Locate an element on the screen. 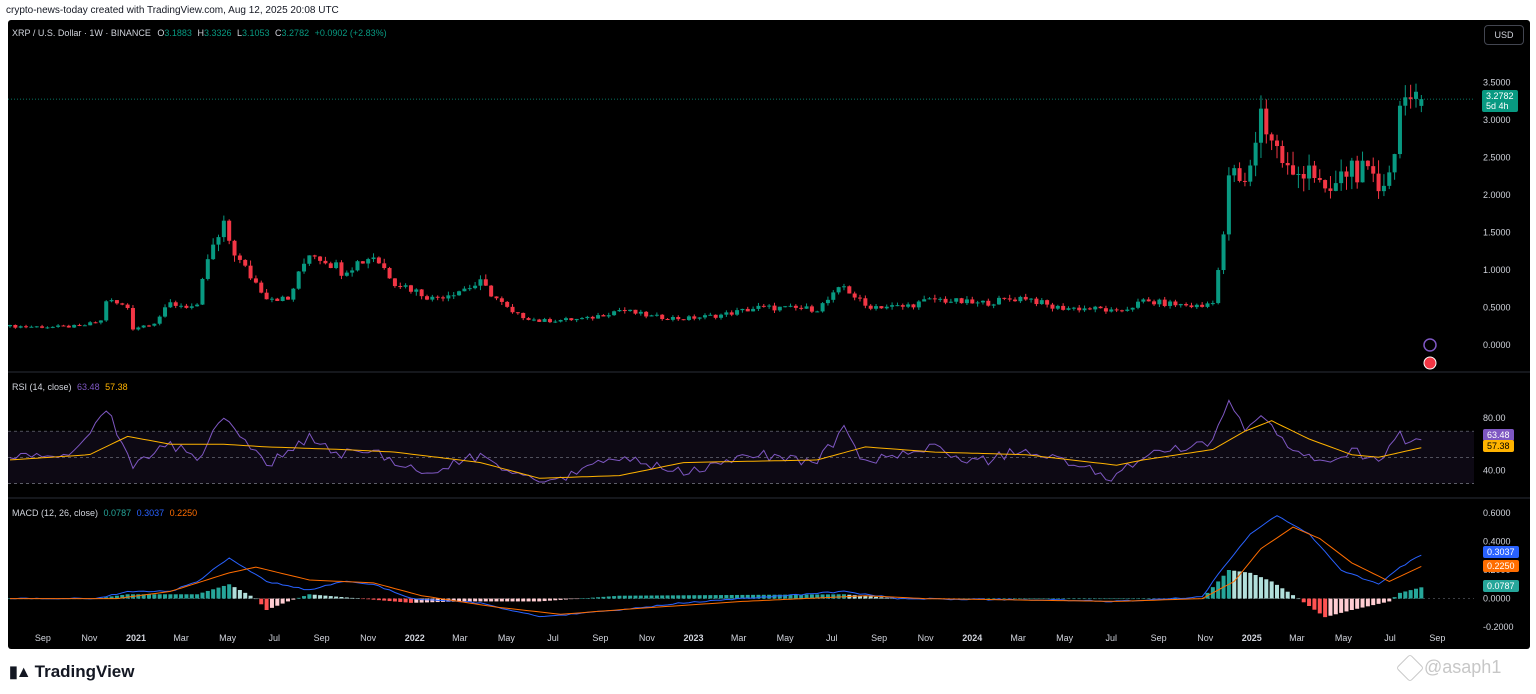 This screenshot has height=694, width=1536. y-tick-label: 2.5000 is located at coordinates (1497, 158).